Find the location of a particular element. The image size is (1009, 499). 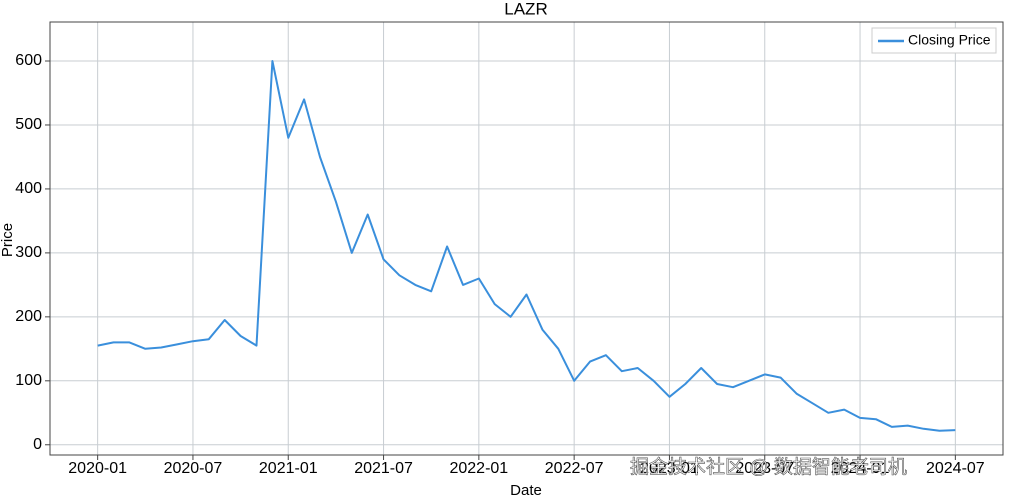

y-tick-label: 100 is located at coordinates (28, 380).